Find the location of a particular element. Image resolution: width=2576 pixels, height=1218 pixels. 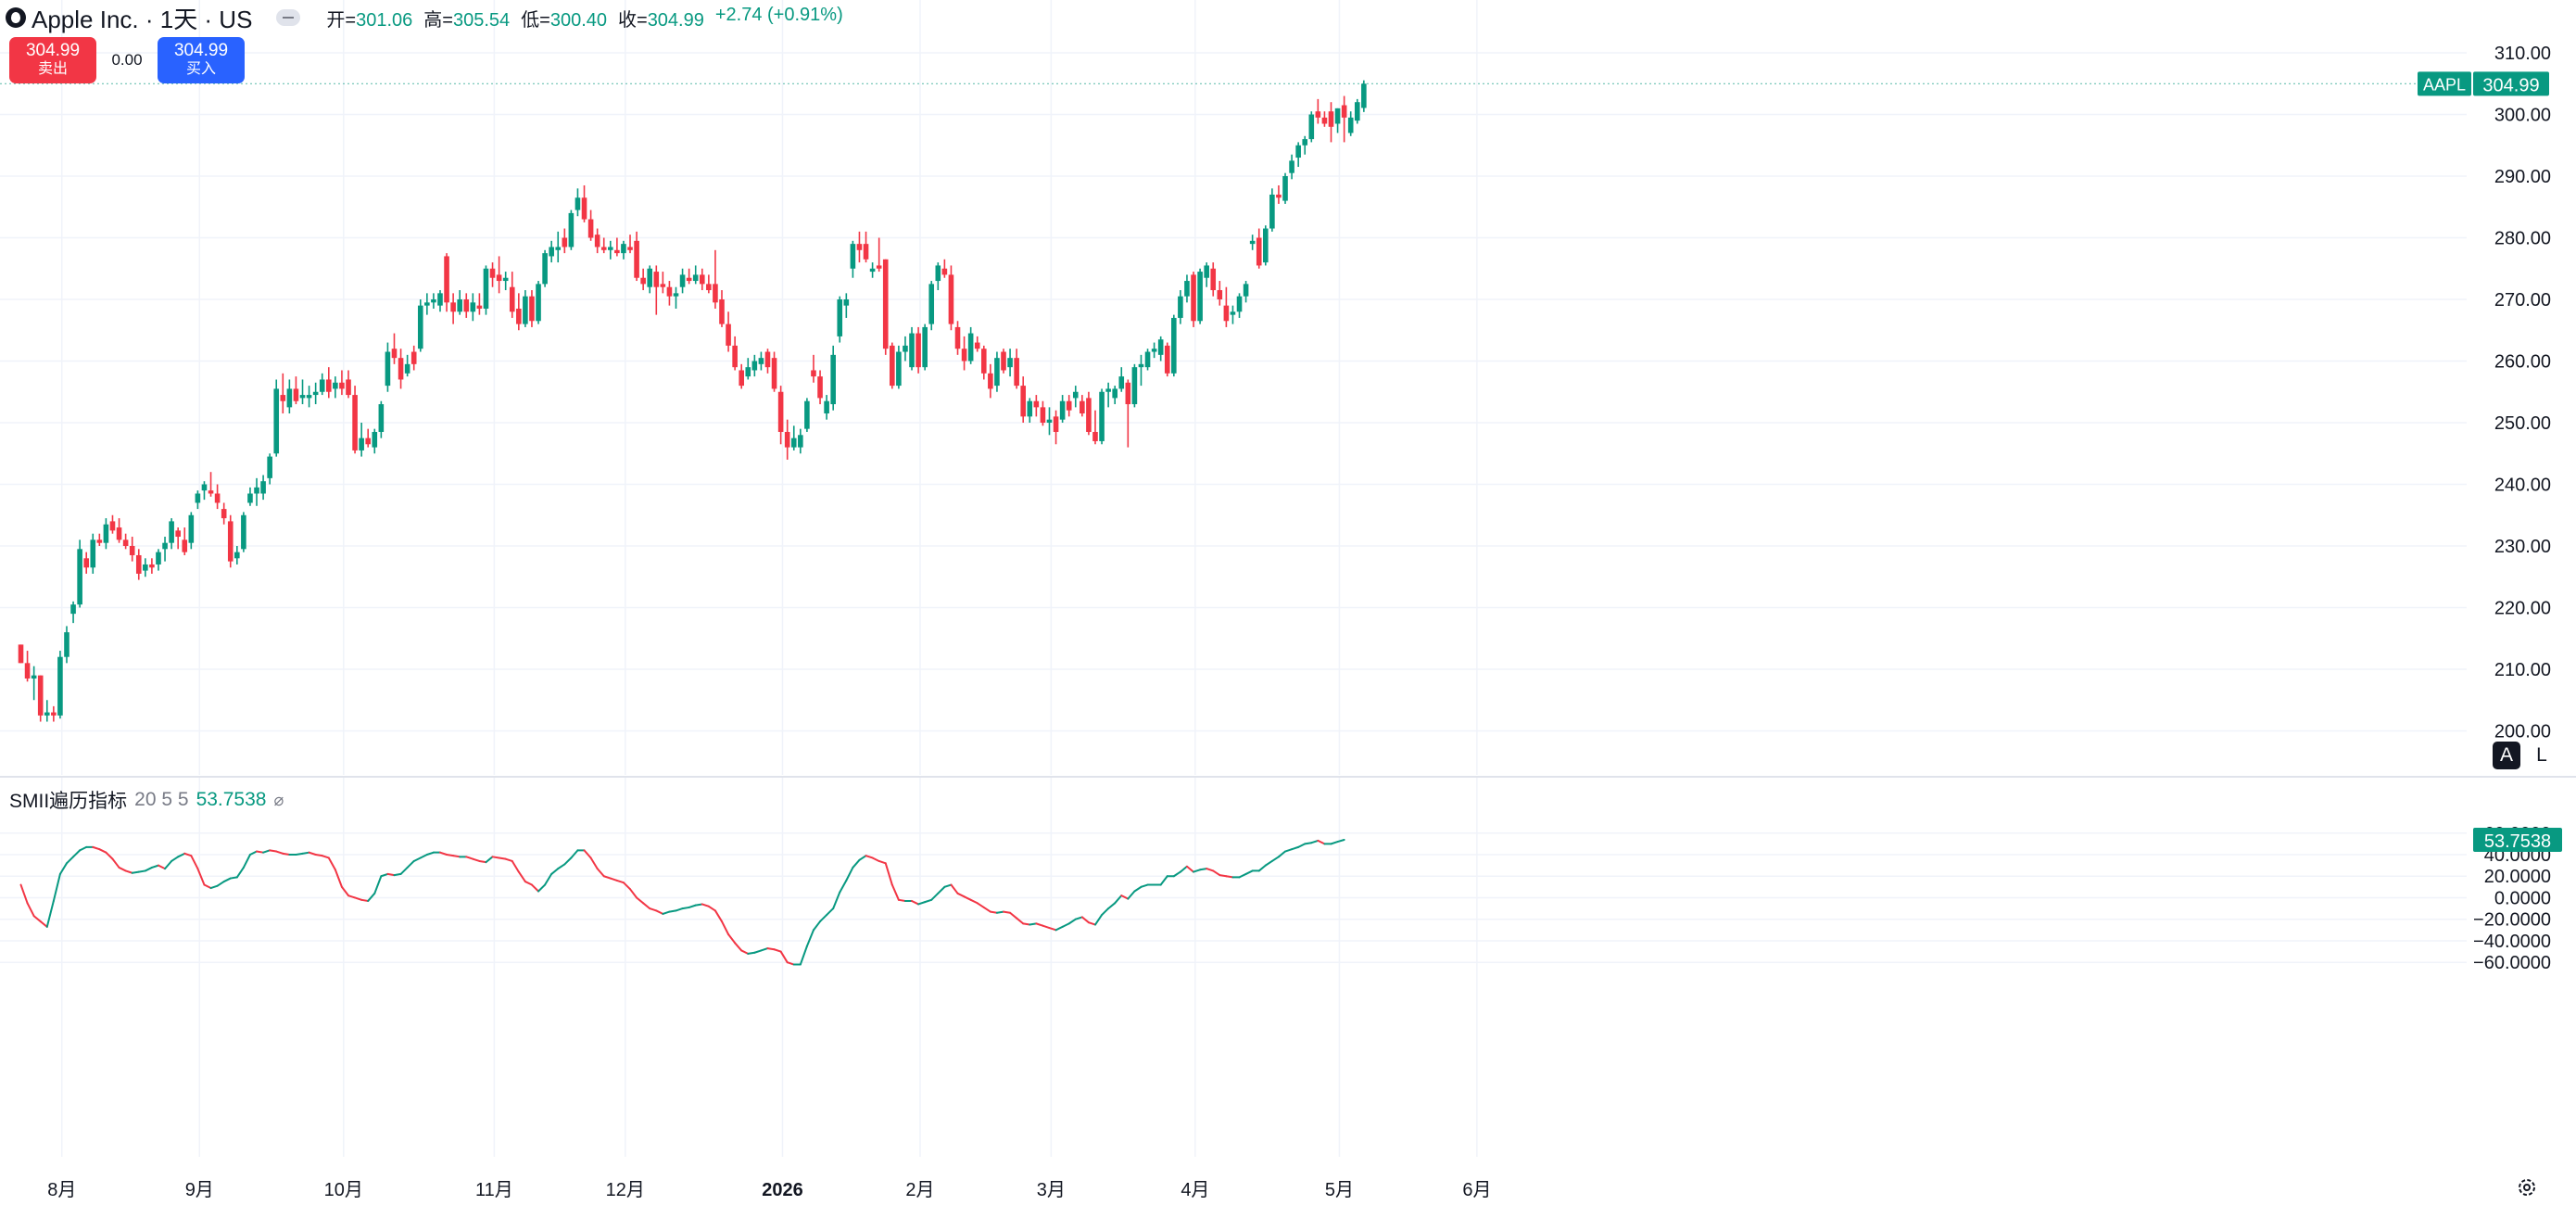

symbol-title: Apple Inc. · 1天 · US is located at coordinates (142, 19).